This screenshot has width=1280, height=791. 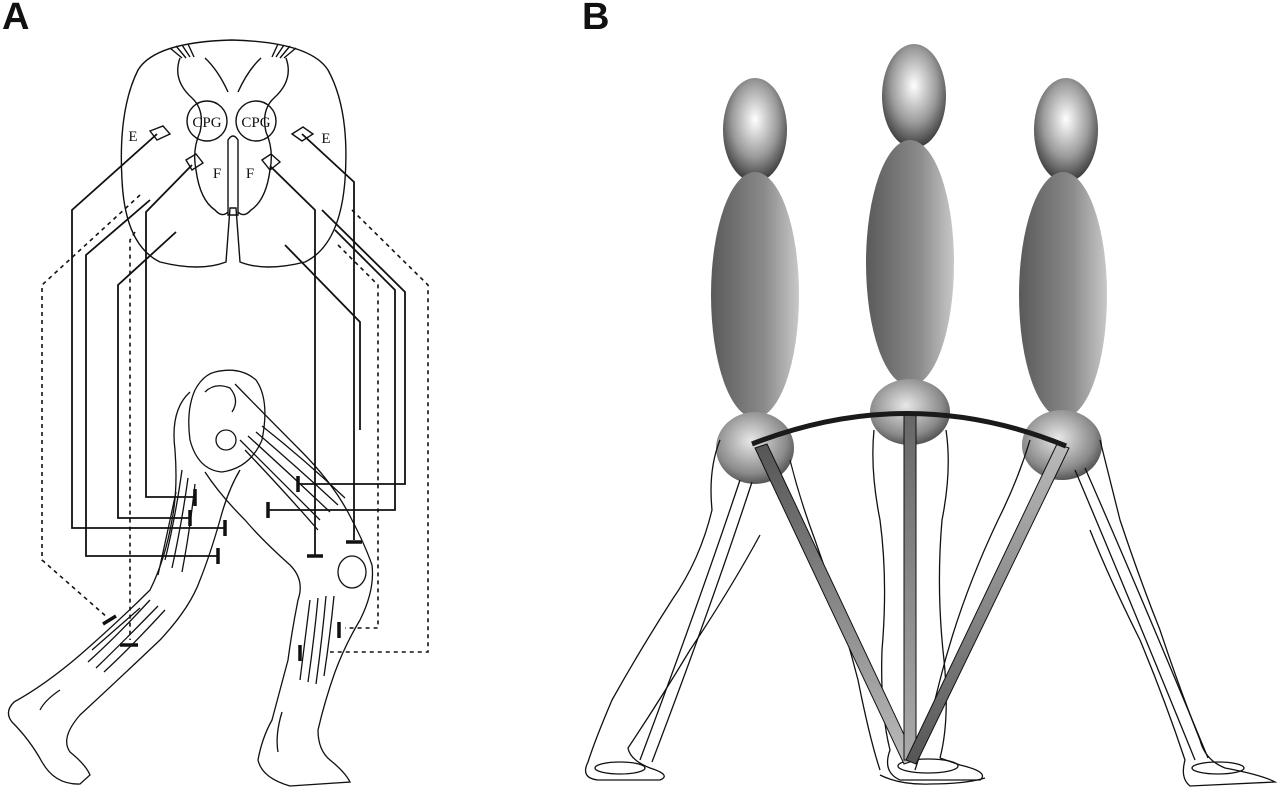 What do you see at coordinates (909, 430) in the screenshot?
I see `pendulum-arc` at bounding box center [909, 430].